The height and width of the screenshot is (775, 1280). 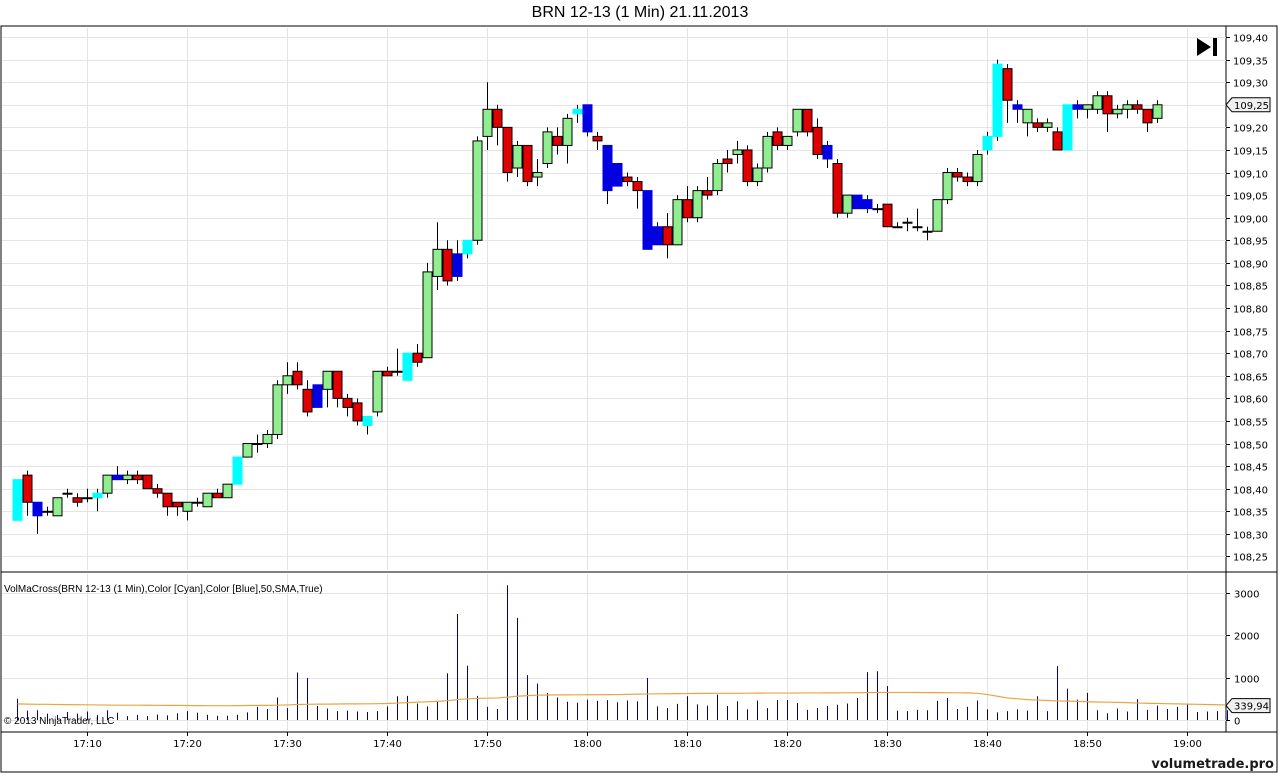 I want to click on price-tick-label: 108,65, so click(x=1250, y=378).